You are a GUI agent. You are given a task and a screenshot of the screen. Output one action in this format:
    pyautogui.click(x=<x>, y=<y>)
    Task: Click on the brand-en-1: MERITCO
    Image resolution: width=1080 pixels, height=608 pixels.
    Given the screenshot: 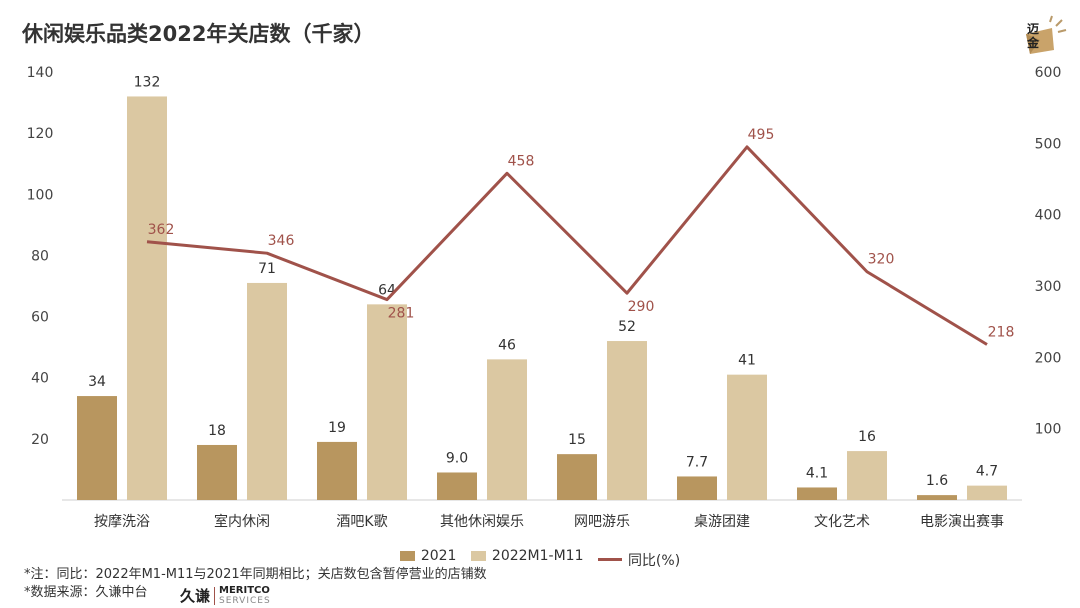 What is the action you would take?
    pyautogui.click(x=244, y=590)
    